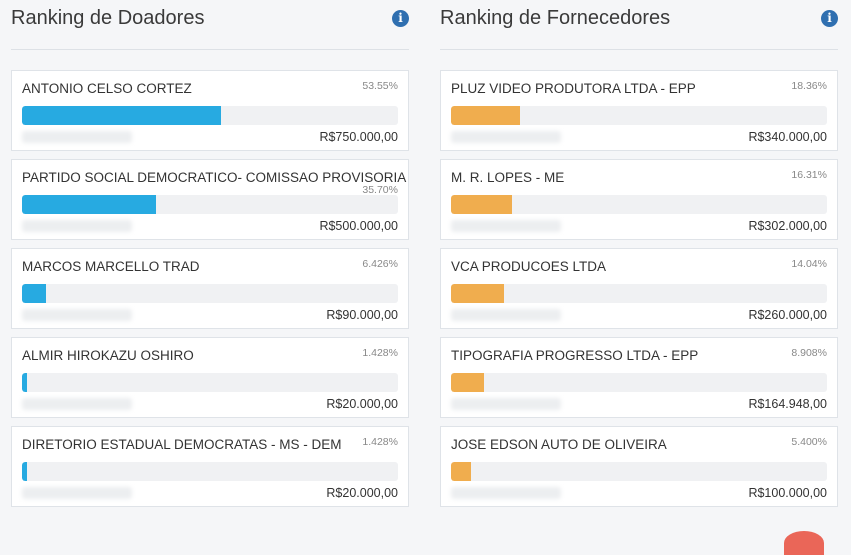  Describe the element at coordinates (108, 355) in the screenshot. I see `donor-name: ALMIR HIROKAZU OSHIRO` at that location.